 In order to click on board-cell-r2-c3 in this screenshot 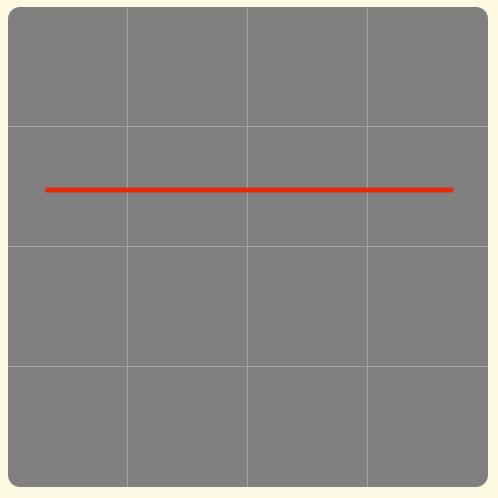, I will do `click(428, 307)`.